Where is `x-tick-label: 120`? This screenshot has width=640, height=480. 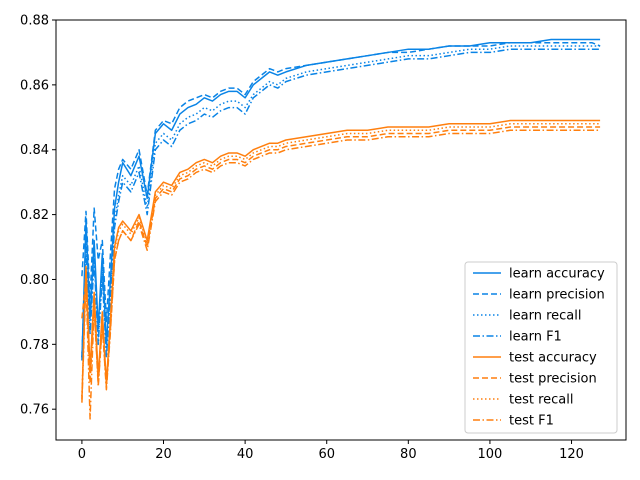
x-tick-label: 120 is located at coordinates (571, 454).